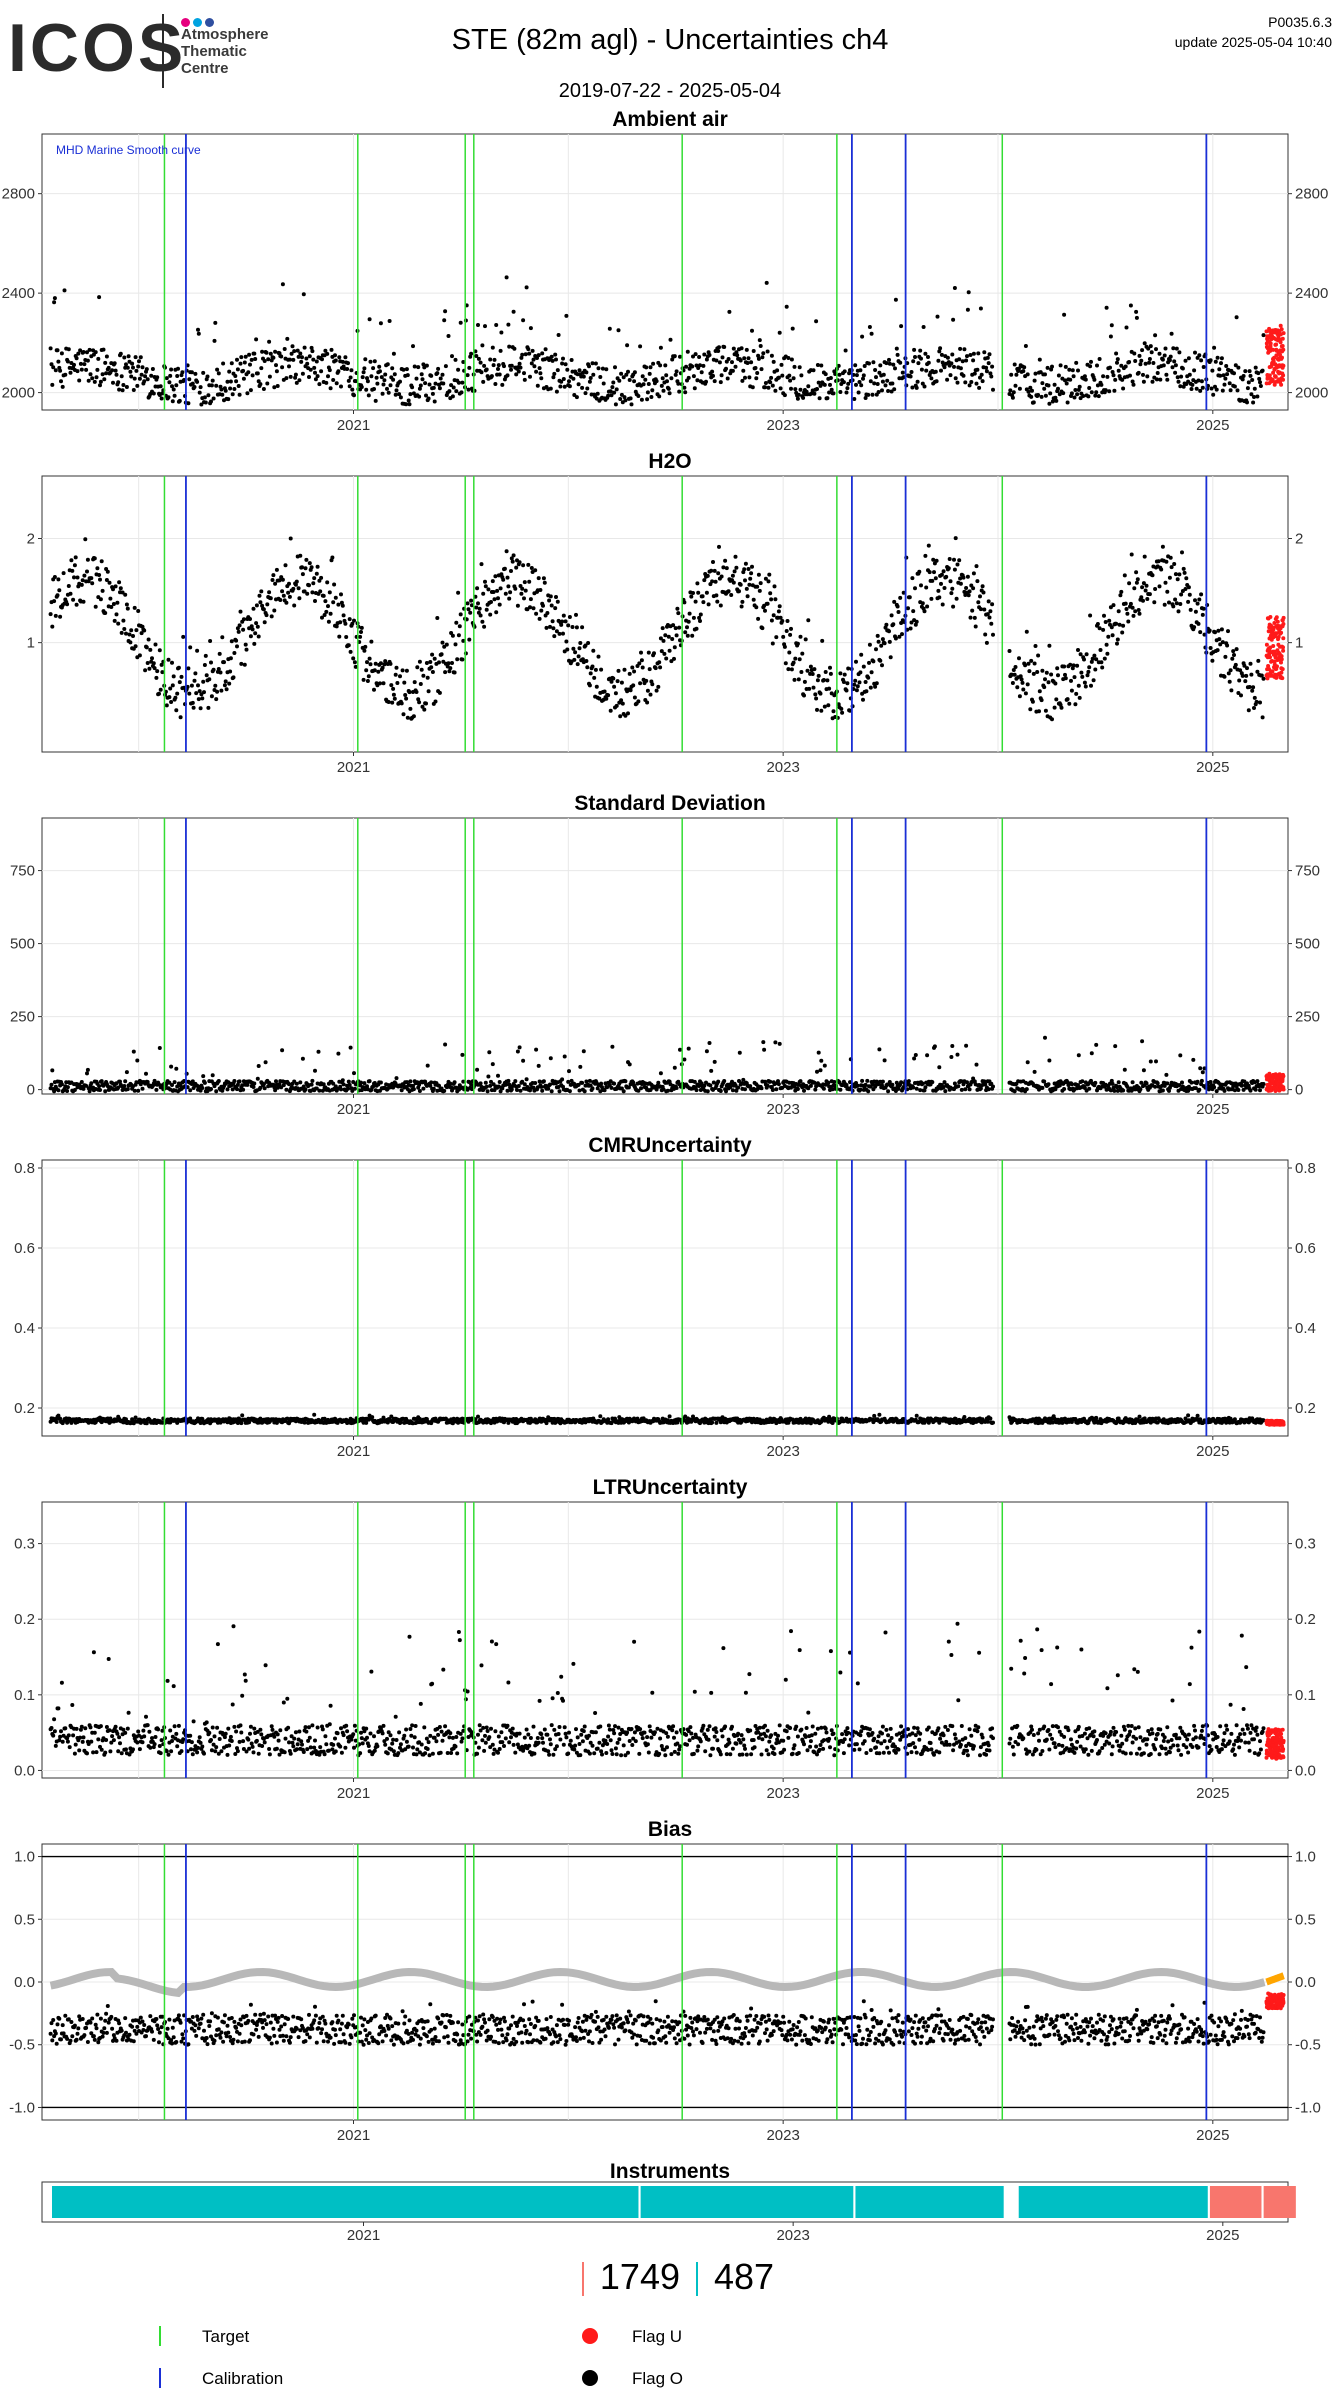  What do you see at coordinates (1307, 1017) in the screenshot?
I see `y-tick-label-right: 250` at bounding box center [1307, 1017].